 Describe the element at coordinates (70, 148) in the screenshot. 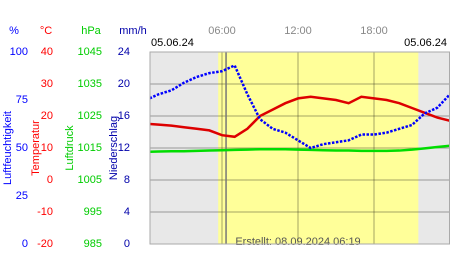

I see `axis-title: Luftdruck` at that location.